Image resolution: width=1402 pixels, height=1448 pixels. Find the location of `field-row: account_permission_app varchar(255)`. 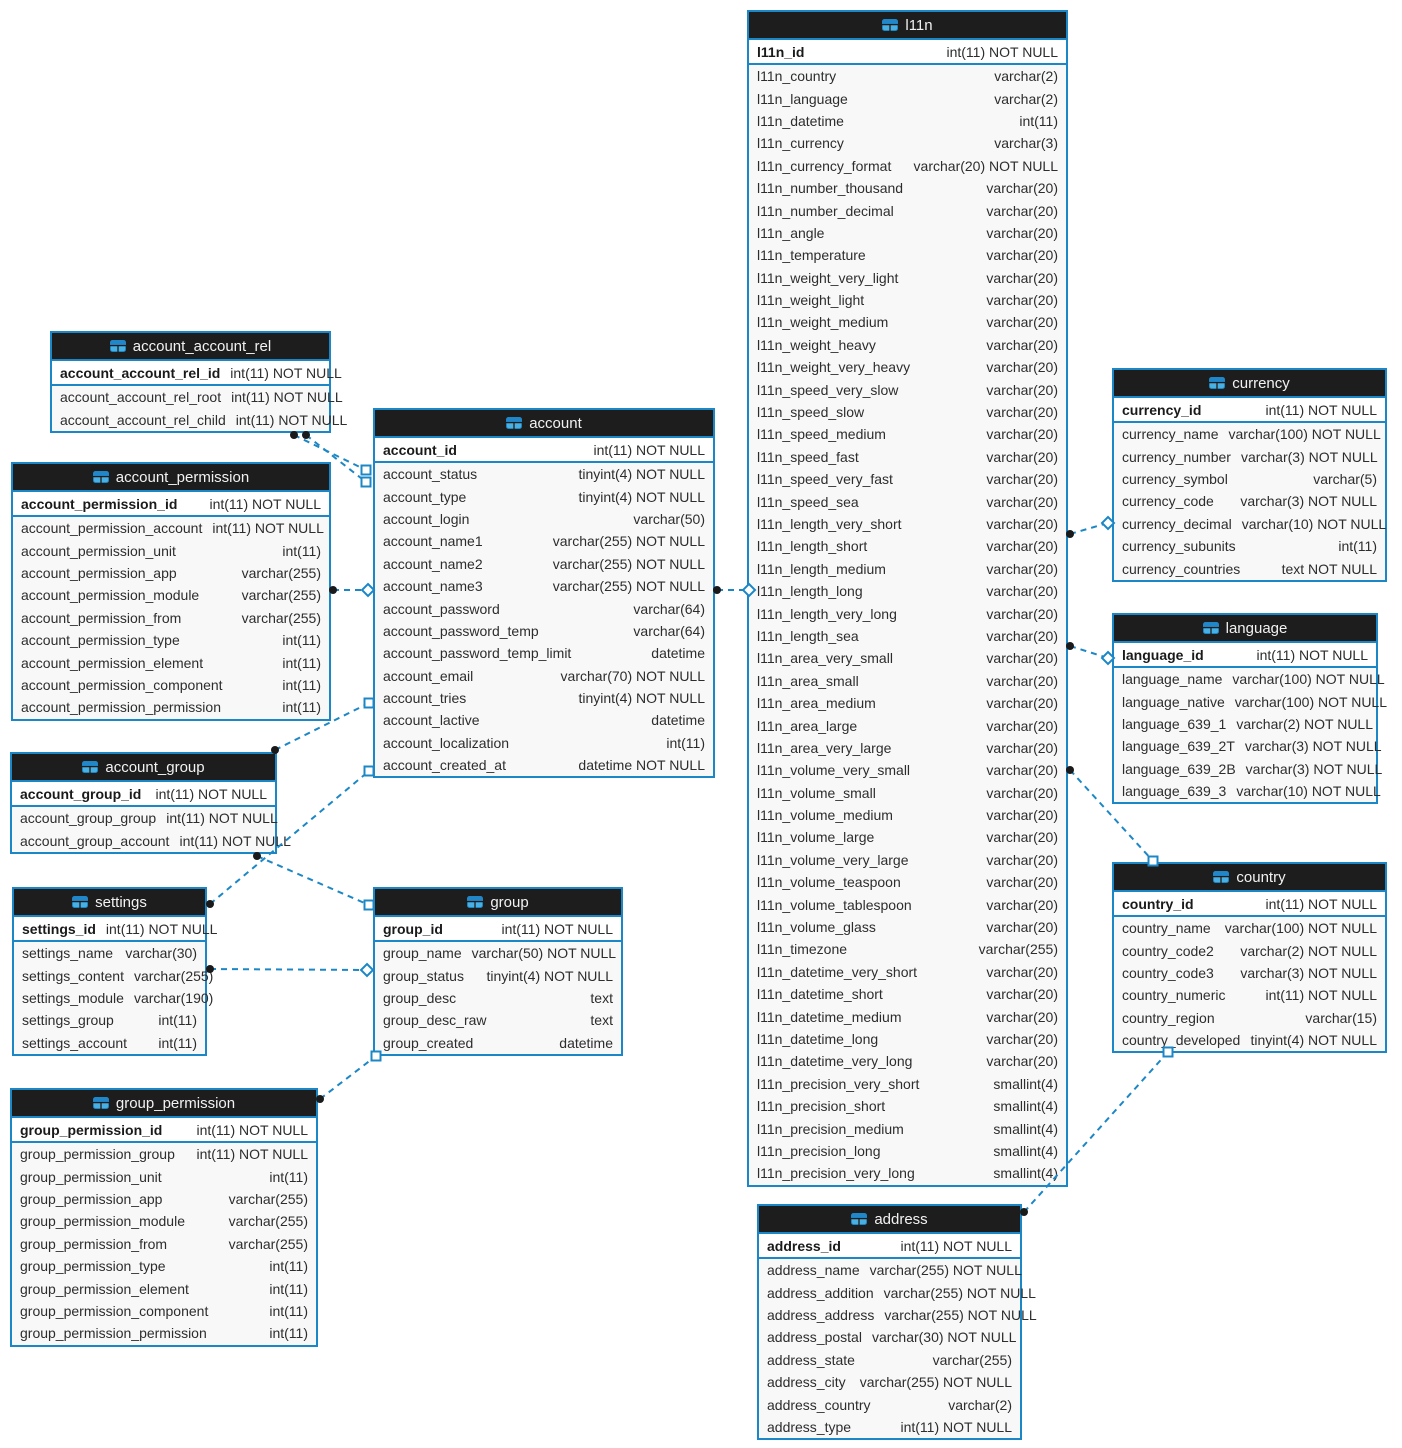

field-row: account_permission_app varchar(255) is located at coordinates (171, 573).